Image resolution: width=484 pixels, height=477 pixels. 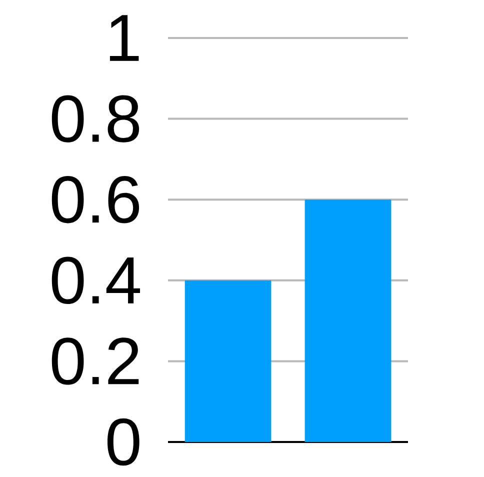 What do you see at coordinates (96, 200) in the screenshot?
I see `y-tick-label: 0.6` at bounding box center [96, 200].